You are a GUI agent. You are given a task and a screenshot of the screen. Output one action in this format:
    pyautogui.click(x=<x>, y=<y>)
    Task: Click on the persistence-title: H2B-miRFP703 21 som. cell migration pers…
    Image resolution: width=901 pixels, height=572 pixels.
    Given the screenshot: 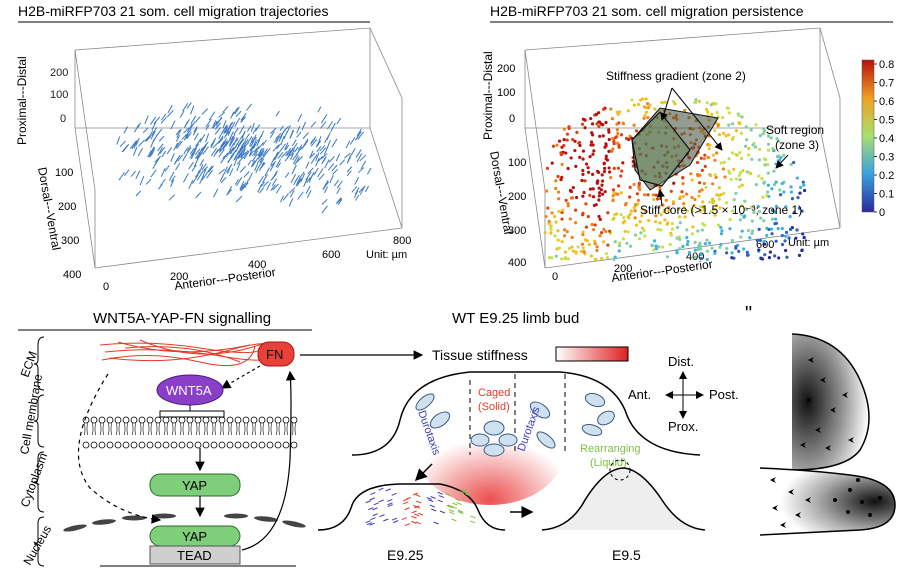 What is the action you would take?
    pyautogui.click(x=647, y=11)
    